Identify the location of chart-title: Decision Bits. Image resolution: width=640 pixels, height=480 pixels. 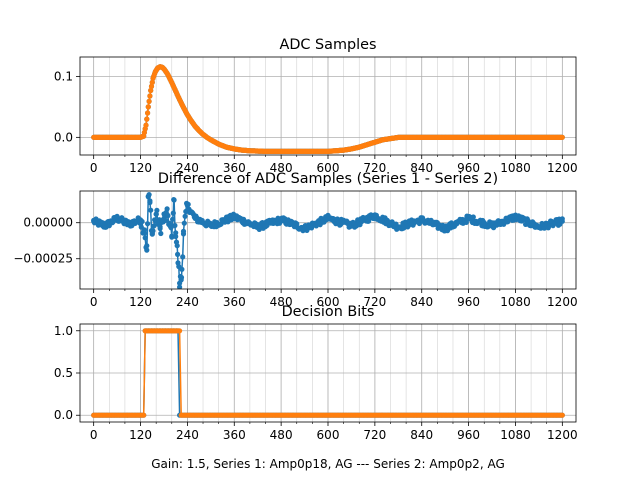
(328, 312).